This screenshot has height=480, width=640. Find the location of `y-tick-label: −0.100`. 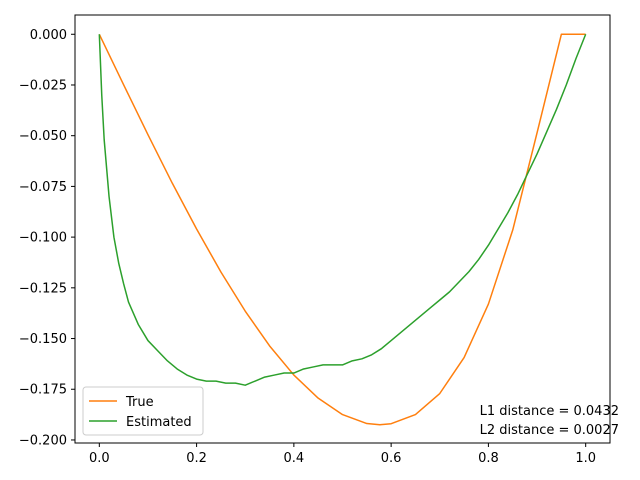

y-tick-label: −0.100 is located at coordinates (43, 238).